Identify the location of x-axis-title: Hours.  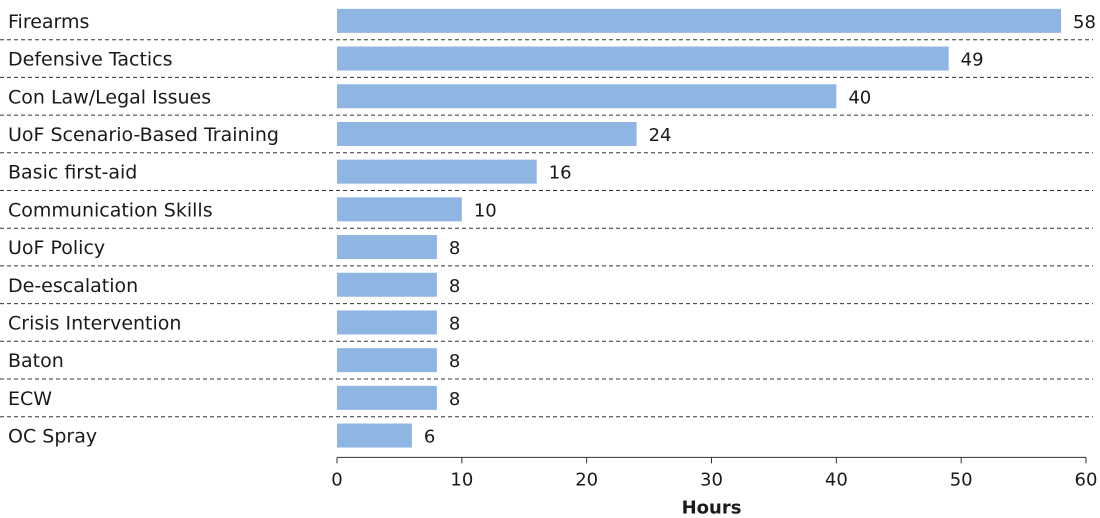
(712, 507).